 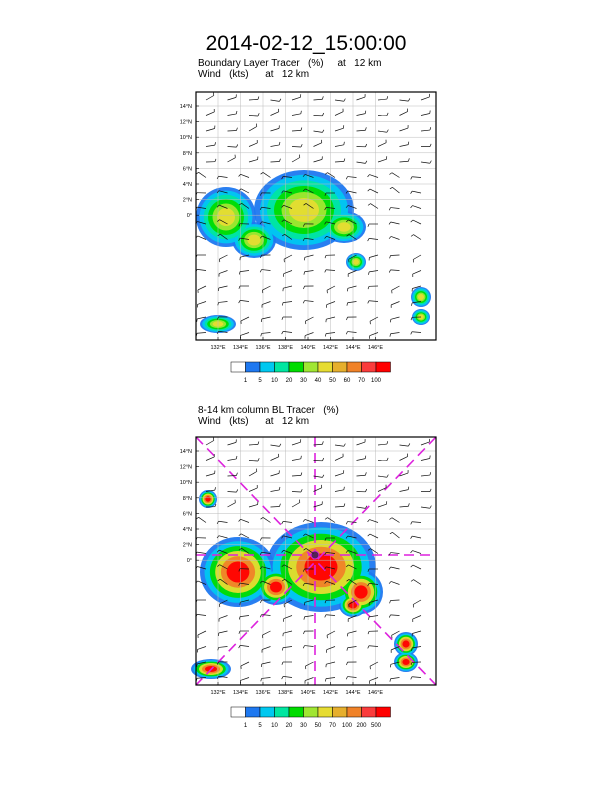 I want to click on lat-tick-label: 8°N, so click(x=187, y=154).